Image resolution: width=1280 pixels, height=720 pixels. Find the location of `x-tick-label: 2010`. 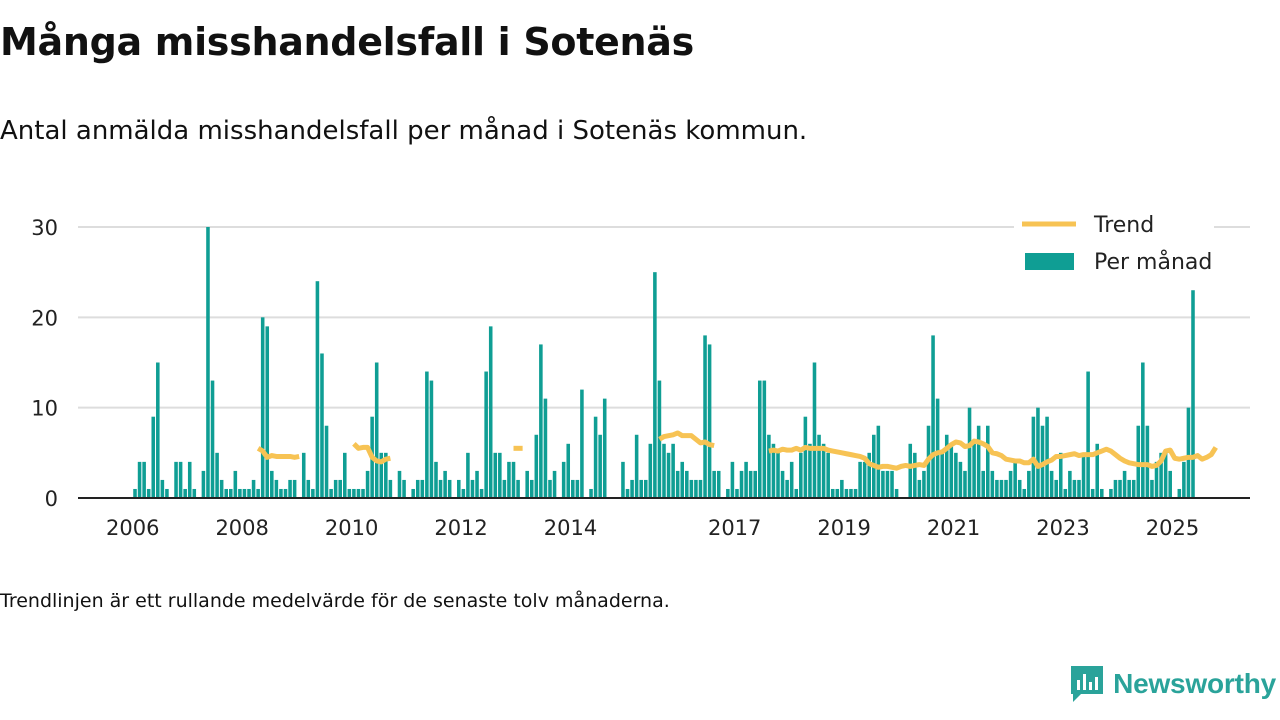

x-tick-label: 2010 is located at coordinates (351, 528).